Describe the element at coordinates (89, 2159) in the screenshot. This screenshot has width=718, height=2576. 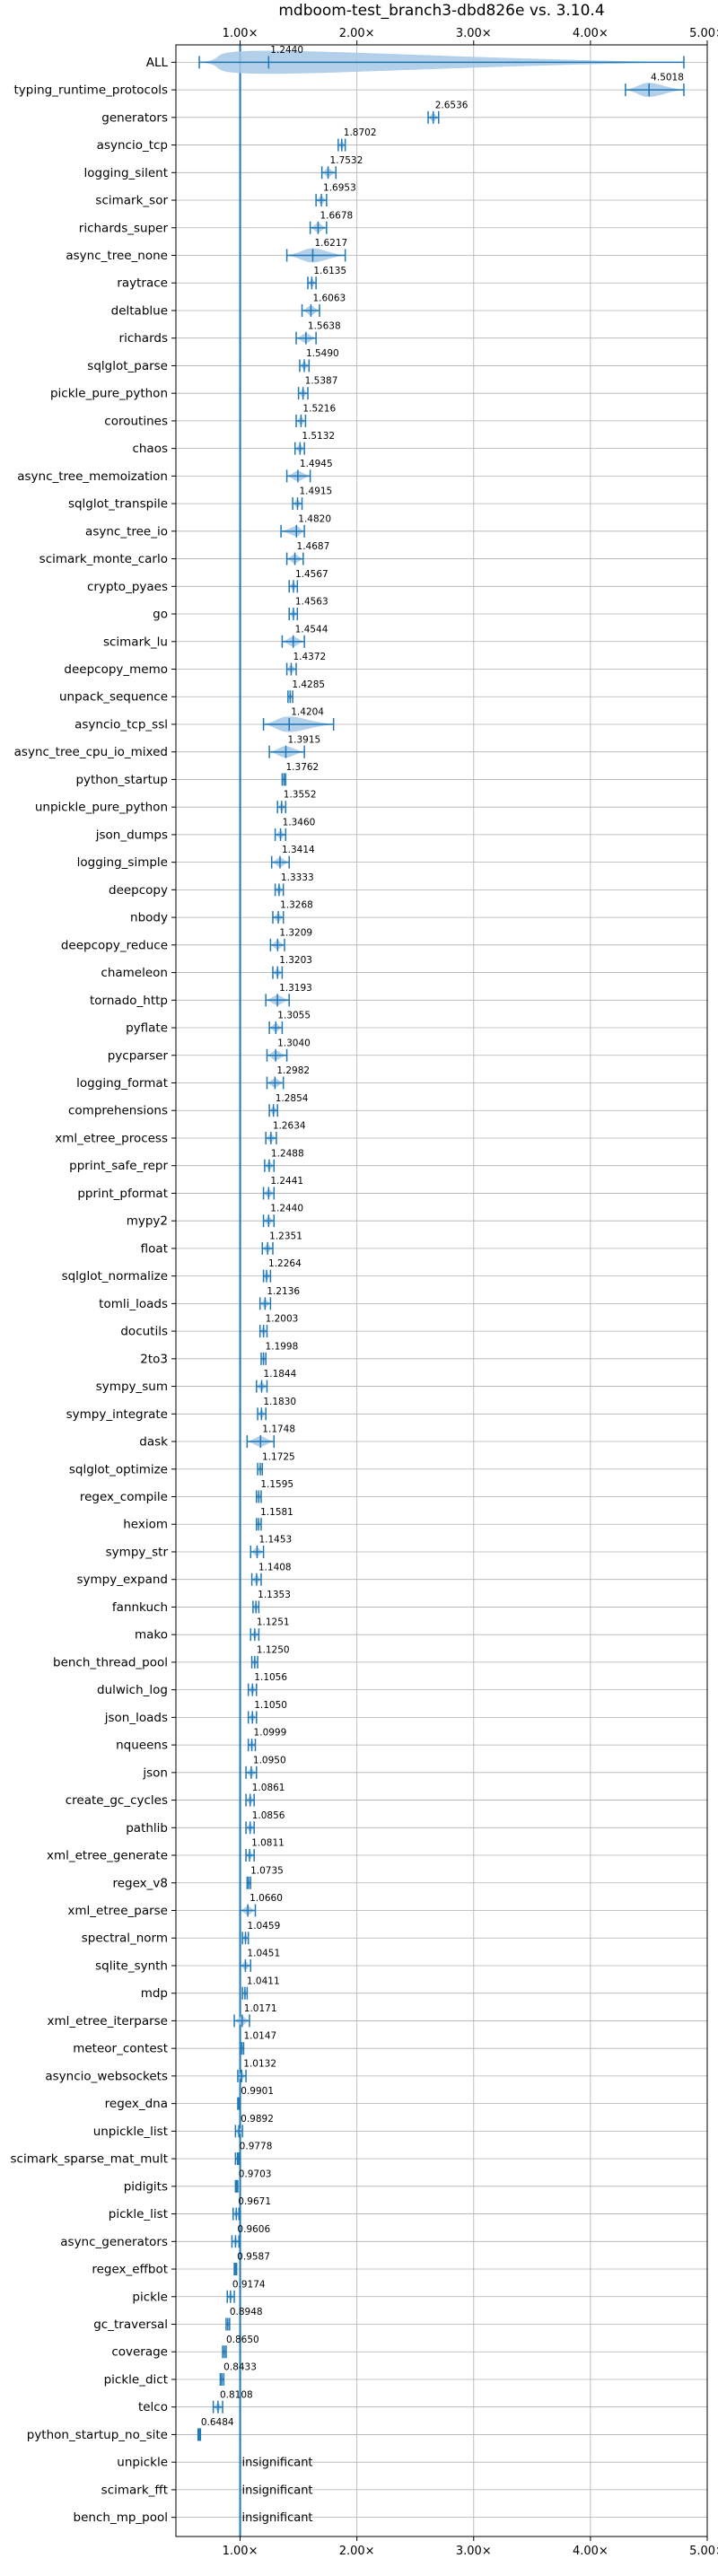
I see `category-label: scimark_sparse_mat_mult` at that location.